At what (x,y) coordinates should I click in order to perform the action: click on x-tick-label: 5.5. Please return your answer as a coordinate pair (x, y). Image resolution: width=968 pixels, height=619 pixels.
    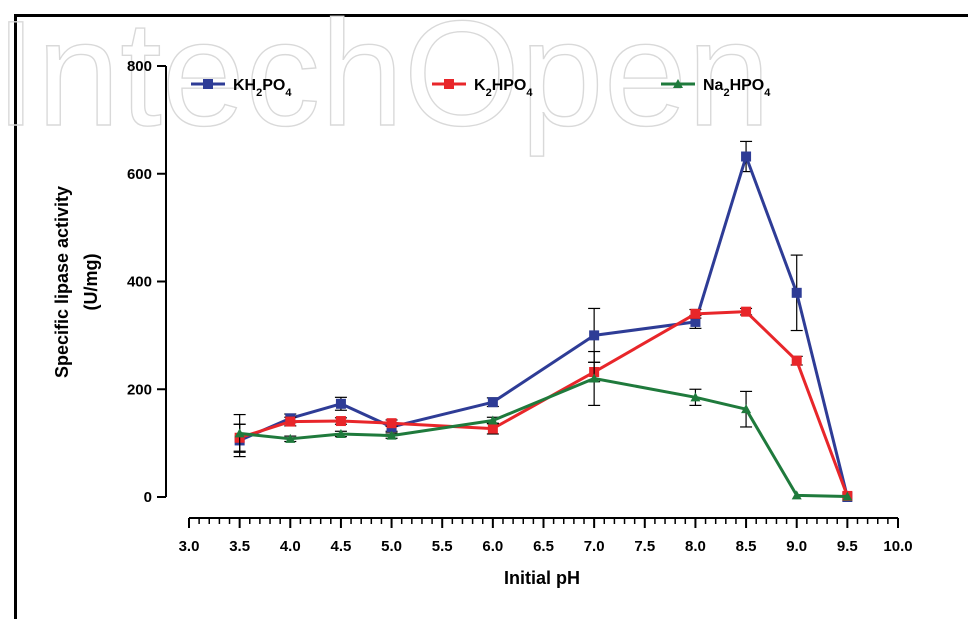
    Looking at the image, I should click on (442, 546).